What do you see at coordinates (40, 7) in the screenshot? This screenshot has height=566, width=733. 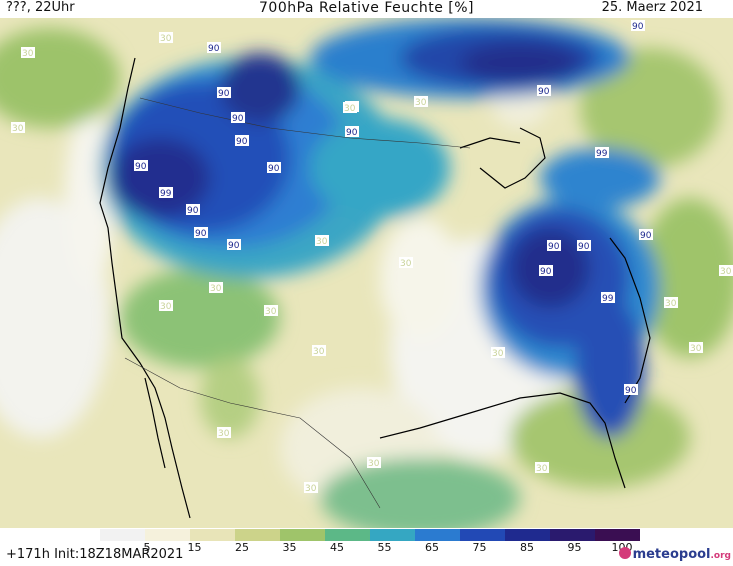 I see `valid-time-label: ???, 22Uhr` at bounding box center [40, 7].